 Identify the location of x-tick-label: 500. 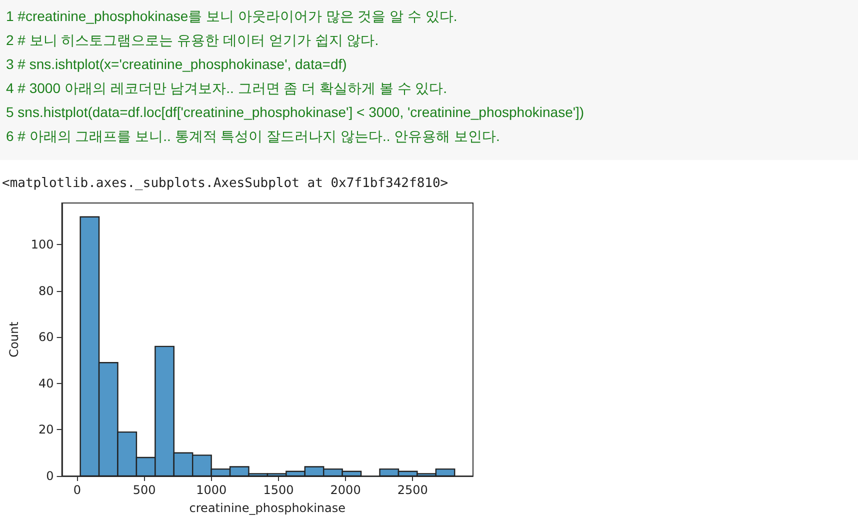
(144, 490).